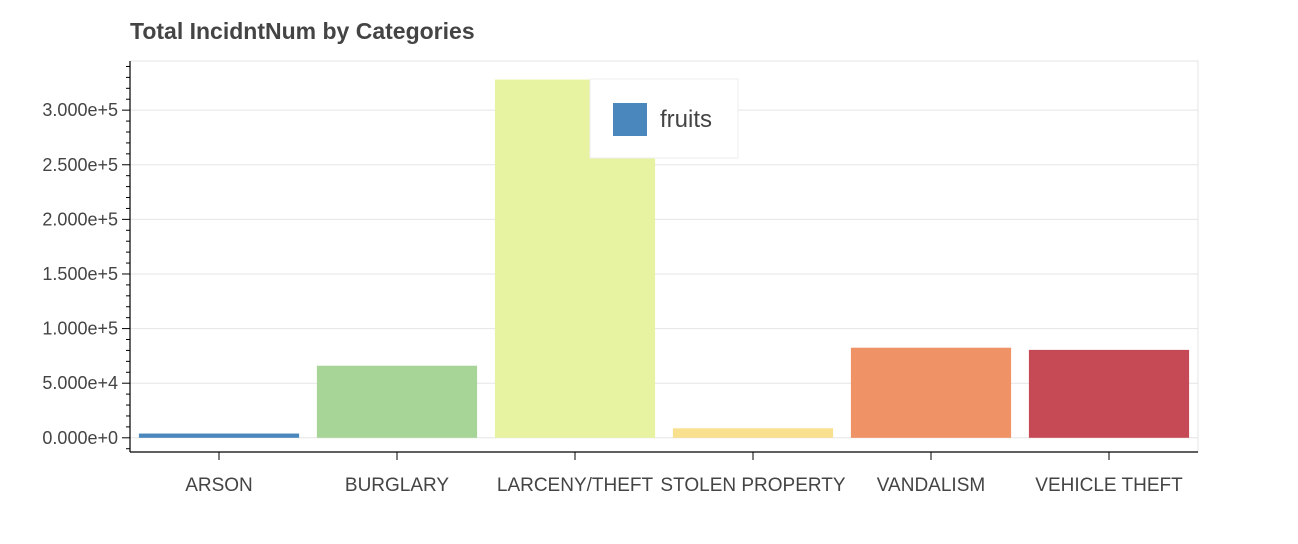  What do you see at coordinates (630, 119) in the screenshot?
I see `legend-swatch` at bounding box center [630, 119].